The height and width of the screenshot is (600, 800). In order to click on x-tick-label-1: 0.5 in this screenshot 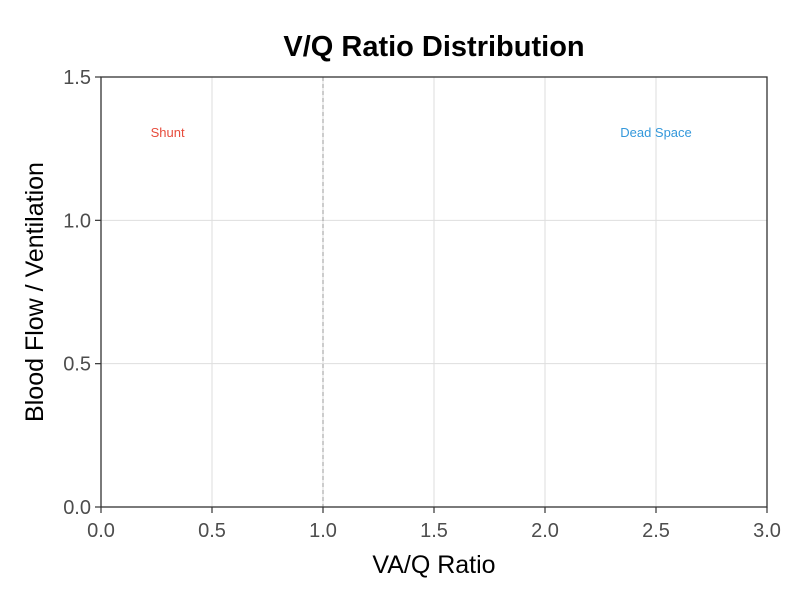, I will do `click(212, 531)`.